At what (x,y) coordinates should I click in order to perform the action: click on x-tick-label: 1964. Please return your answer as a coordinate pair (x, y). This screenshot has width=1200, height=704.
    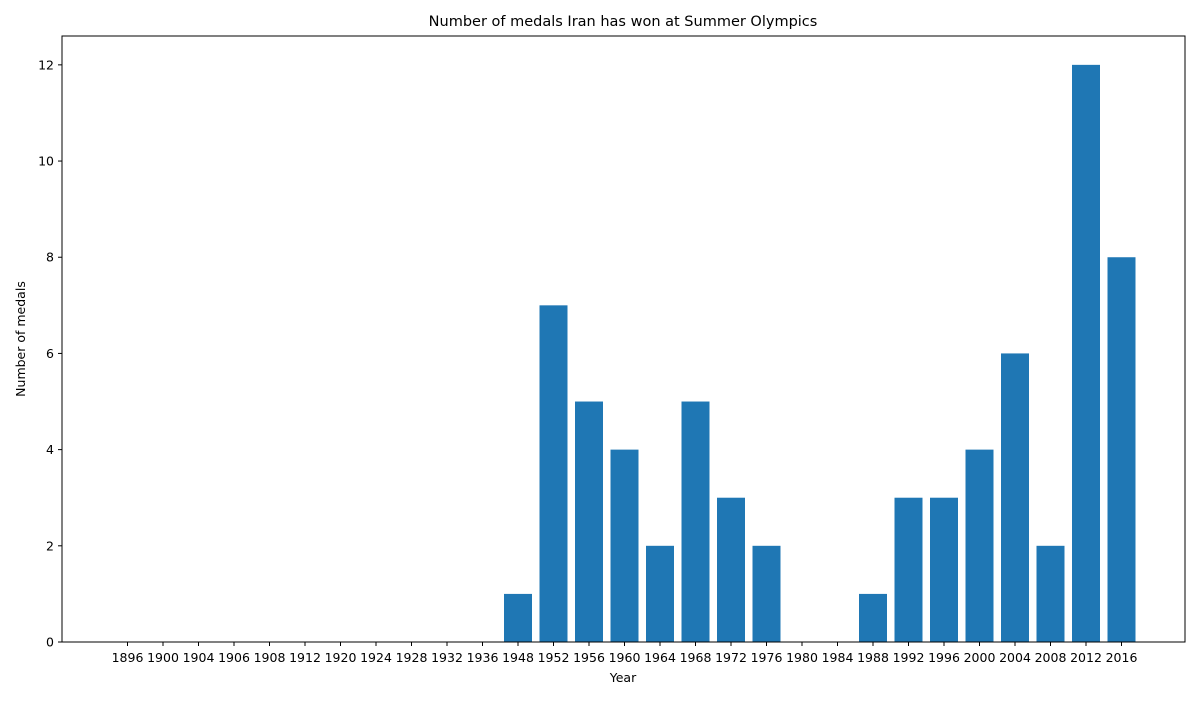
    Looking at the image, I should click on (660, 657).